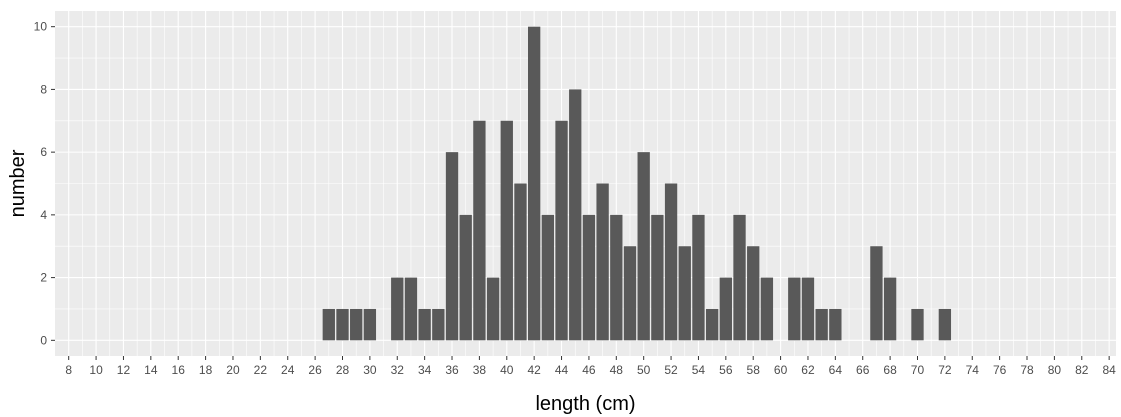 This screenshot has height=417, width=1121. Describe the element at coordinates (315, 370) in the screenshot. I see `x-tick-label: 26` at that location.